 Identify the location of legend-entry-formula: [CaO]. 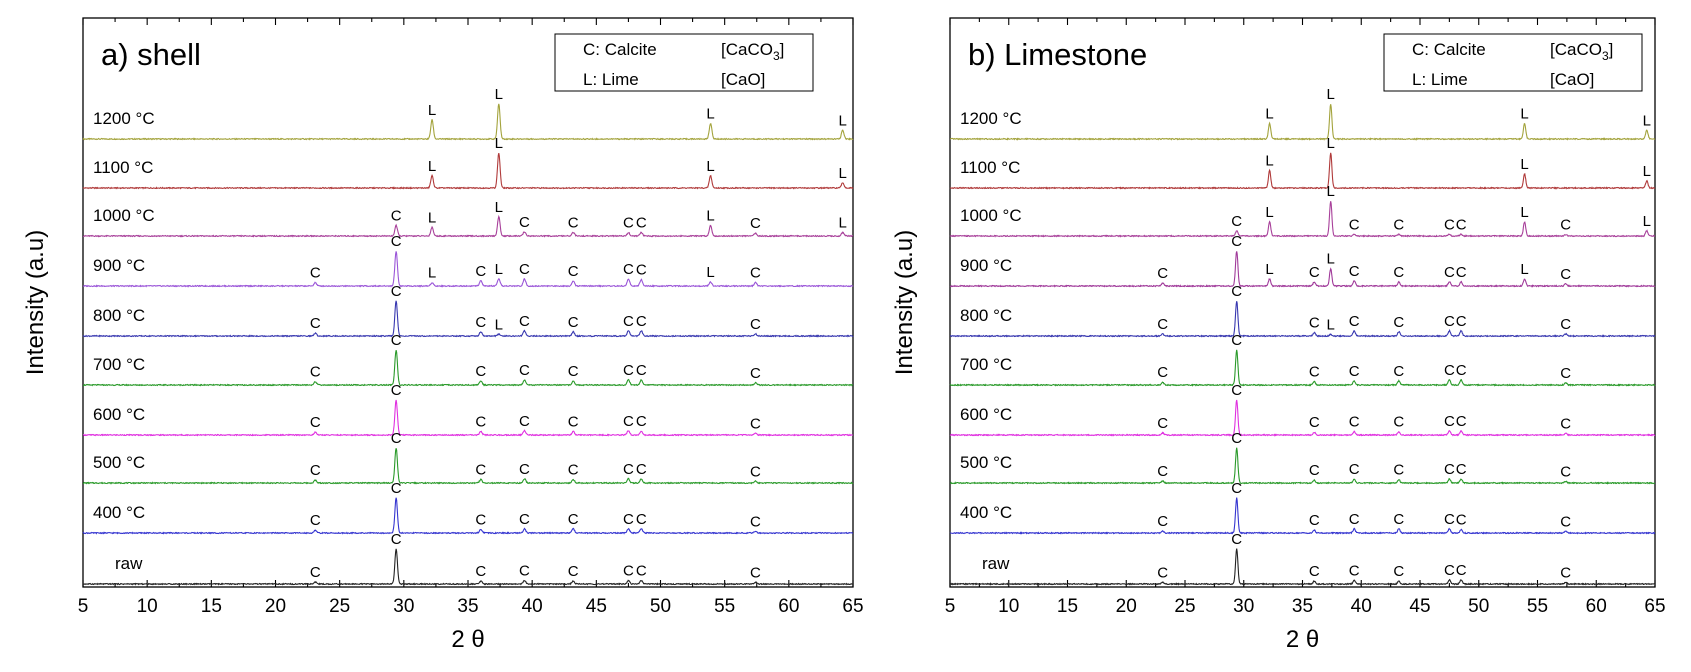
(743, 79).